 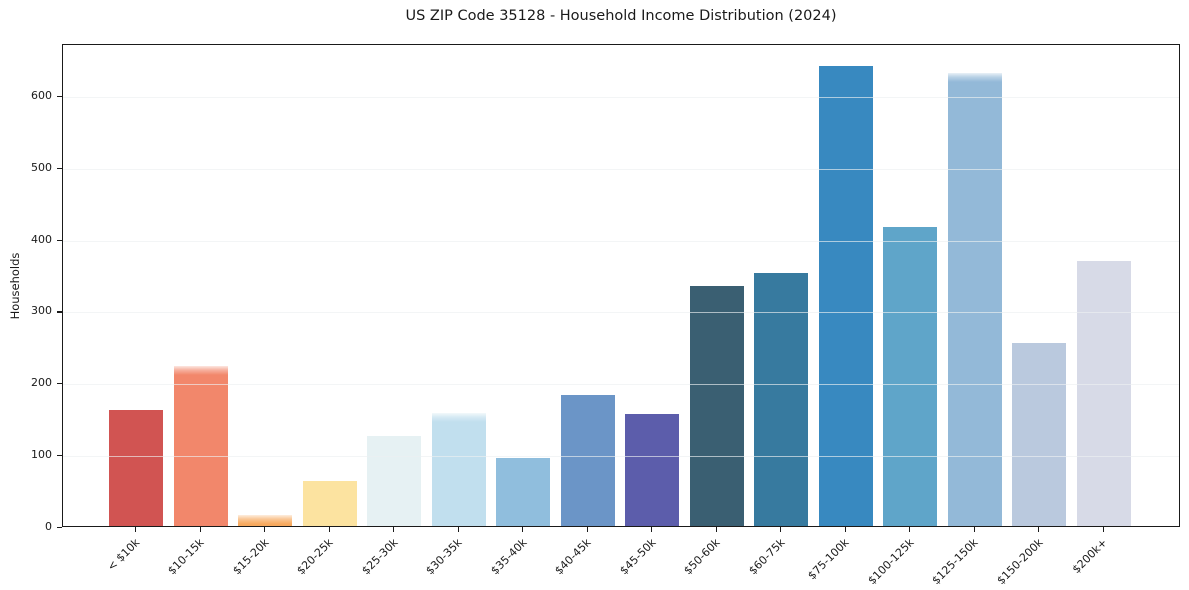 What do you see at coordinates (652, 469) in the screenshot?
I see `bar-45-50k` at bounding box center [652, 469].